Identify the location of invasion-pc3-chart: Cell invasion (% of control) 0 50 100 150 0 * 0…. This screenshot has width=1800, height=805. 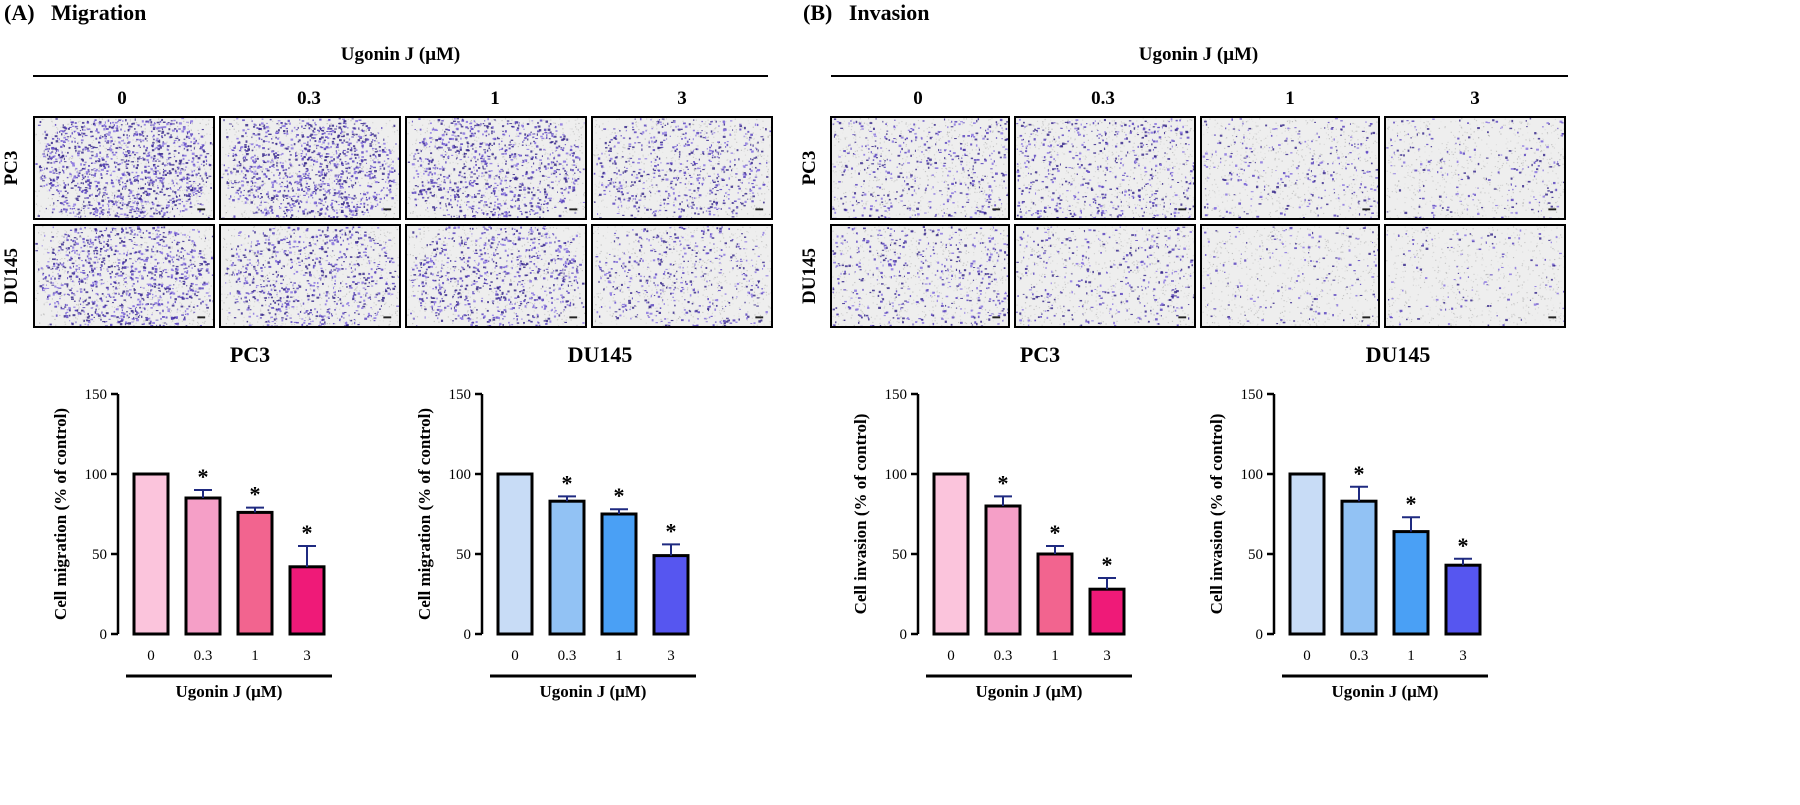
(991, 544).